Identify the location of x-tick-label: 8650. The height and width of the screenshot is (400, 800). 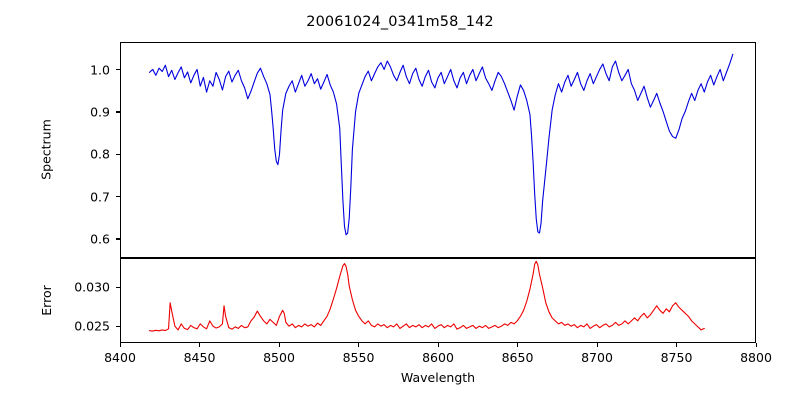
(517, 357).